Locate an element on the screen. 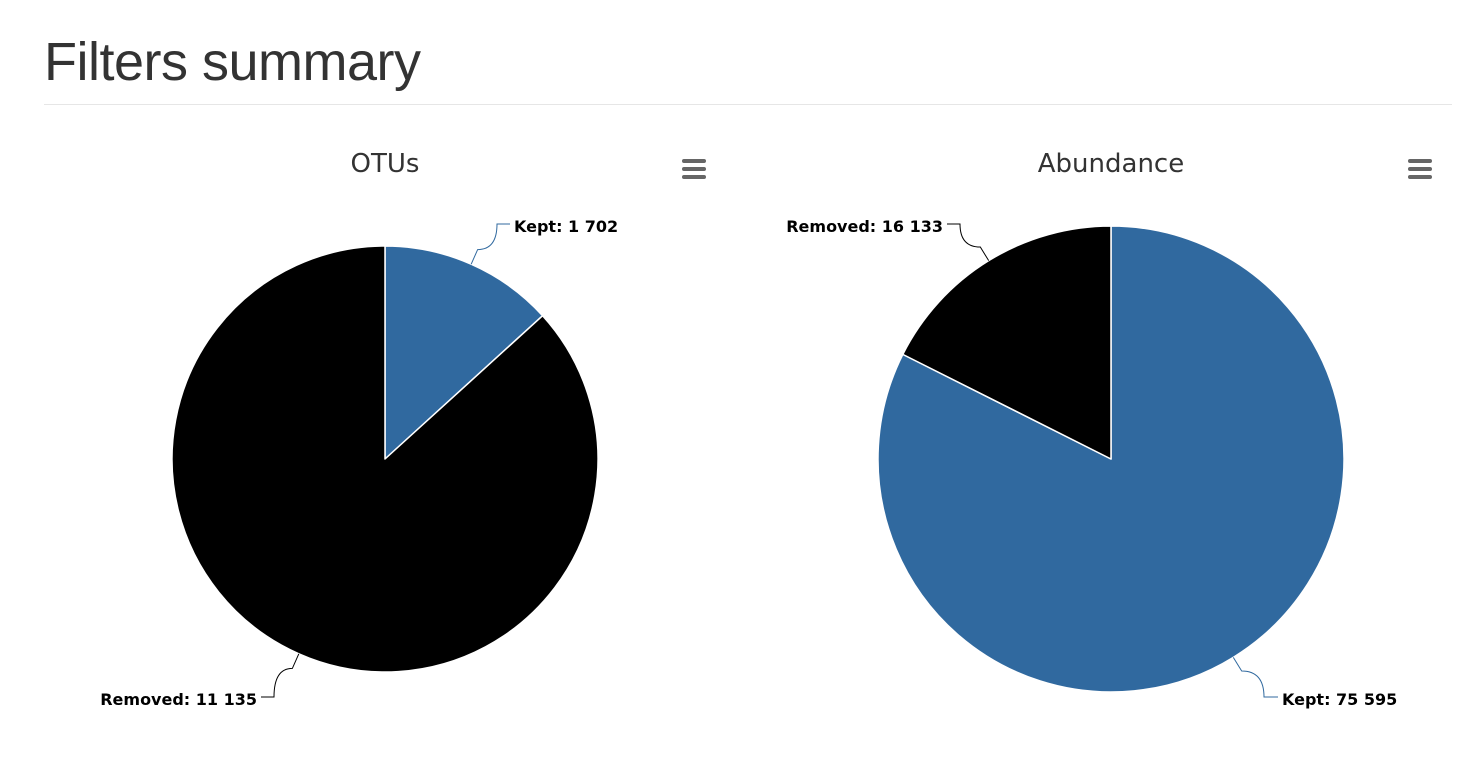 The height and width of the screenshot is (770, 1476). abundance-slice-removed is located at coordinates (1007, 342).